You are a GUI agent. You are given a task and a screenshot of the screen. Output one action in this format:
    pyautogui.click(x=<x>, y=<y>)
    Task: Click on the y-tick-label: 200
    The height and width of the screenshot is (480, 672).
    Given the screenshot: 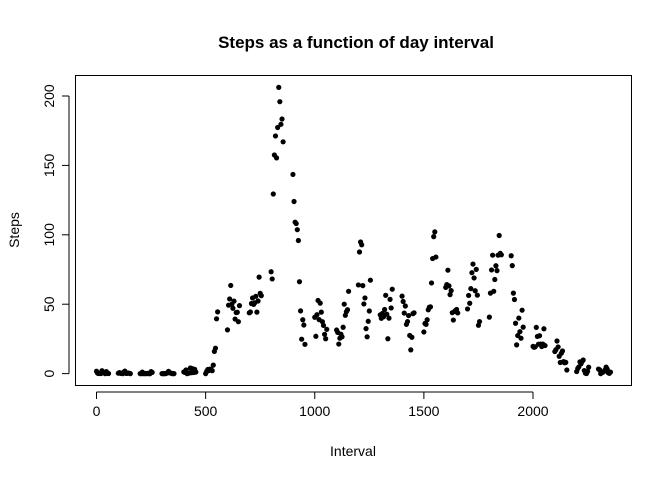 What is the action you would take?
    pyautogui.click(x=49, y=96)
    